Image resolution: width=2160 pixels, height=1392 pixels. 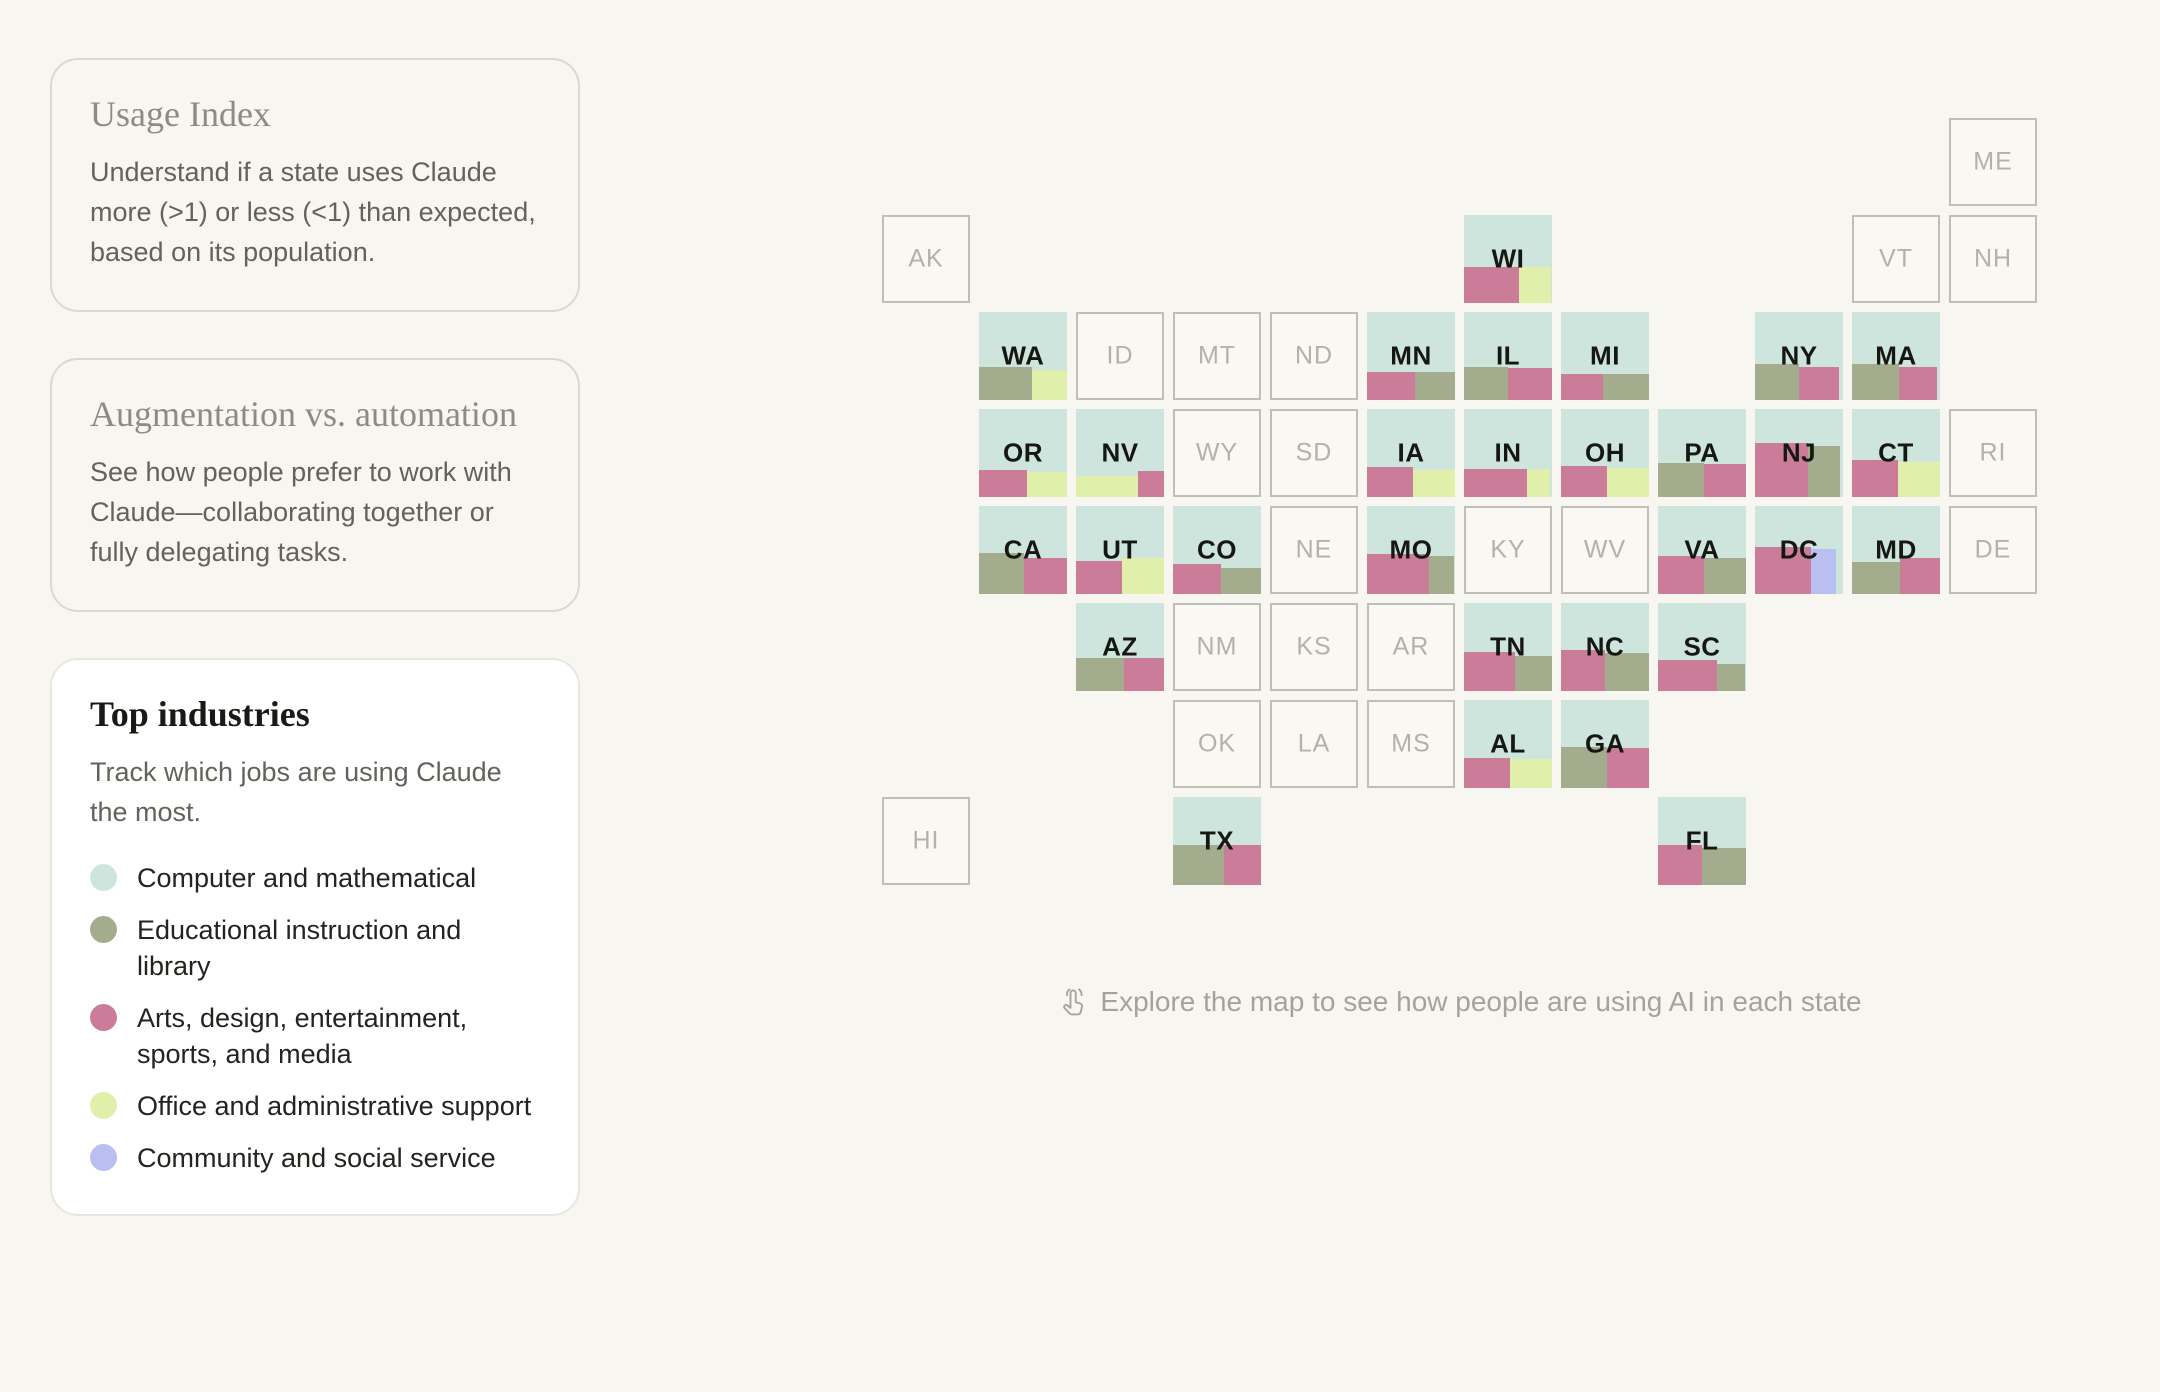 What do you see at coordinates (1605, 356) in the screenshot?
I see `state-tile-MI: MI` at bounding box center [1605, 356].